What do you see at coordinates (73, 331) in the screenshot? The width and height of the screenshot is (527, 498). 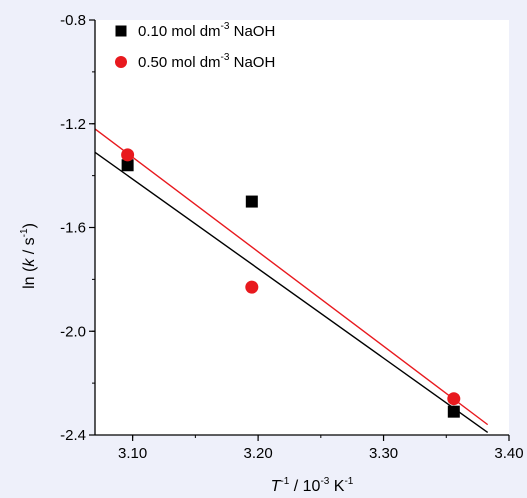 I see `y-tick-label: -2.0` at bounding box center [73, 331].